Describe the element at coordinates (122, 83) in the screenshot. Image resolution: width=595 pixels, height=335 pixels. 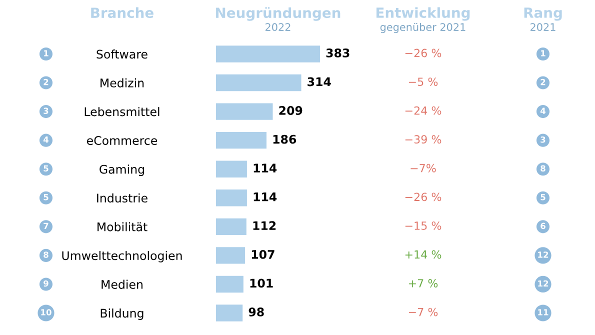
I see `y-tick-label: Medizin` at that location.